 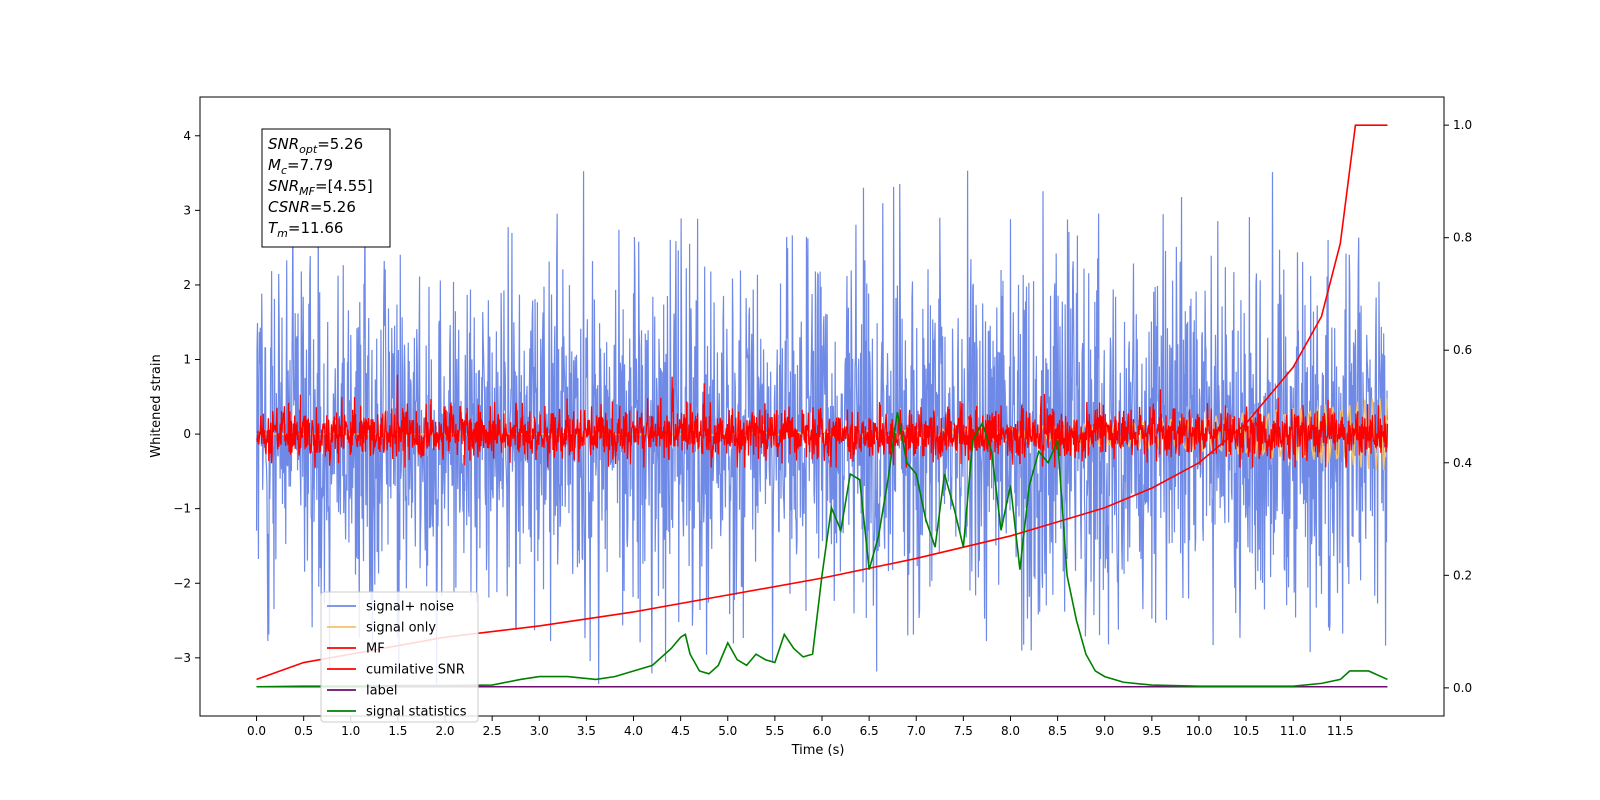 What do you see at coordinates (1462, 125) in the screenshot?
I see `y2-tick-label: 1.0` at bounding box center [1462, 125].